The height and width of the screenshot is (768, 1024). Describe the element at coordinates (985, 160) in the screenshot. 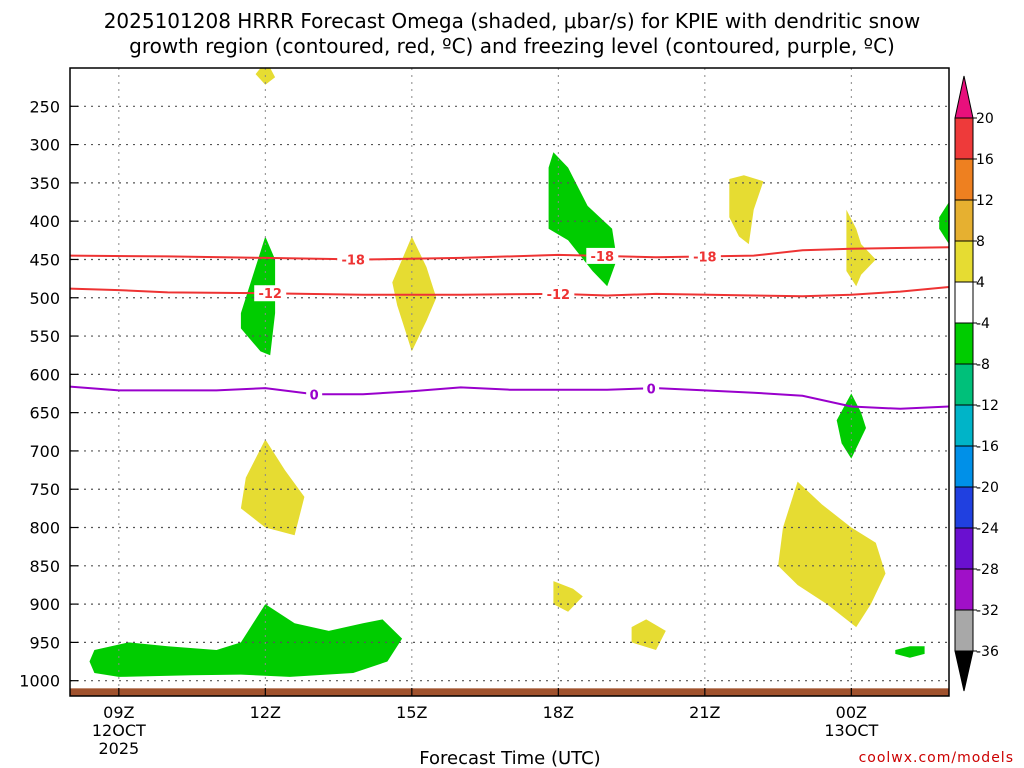

I see `colorbar-label-16: 16` at that location.